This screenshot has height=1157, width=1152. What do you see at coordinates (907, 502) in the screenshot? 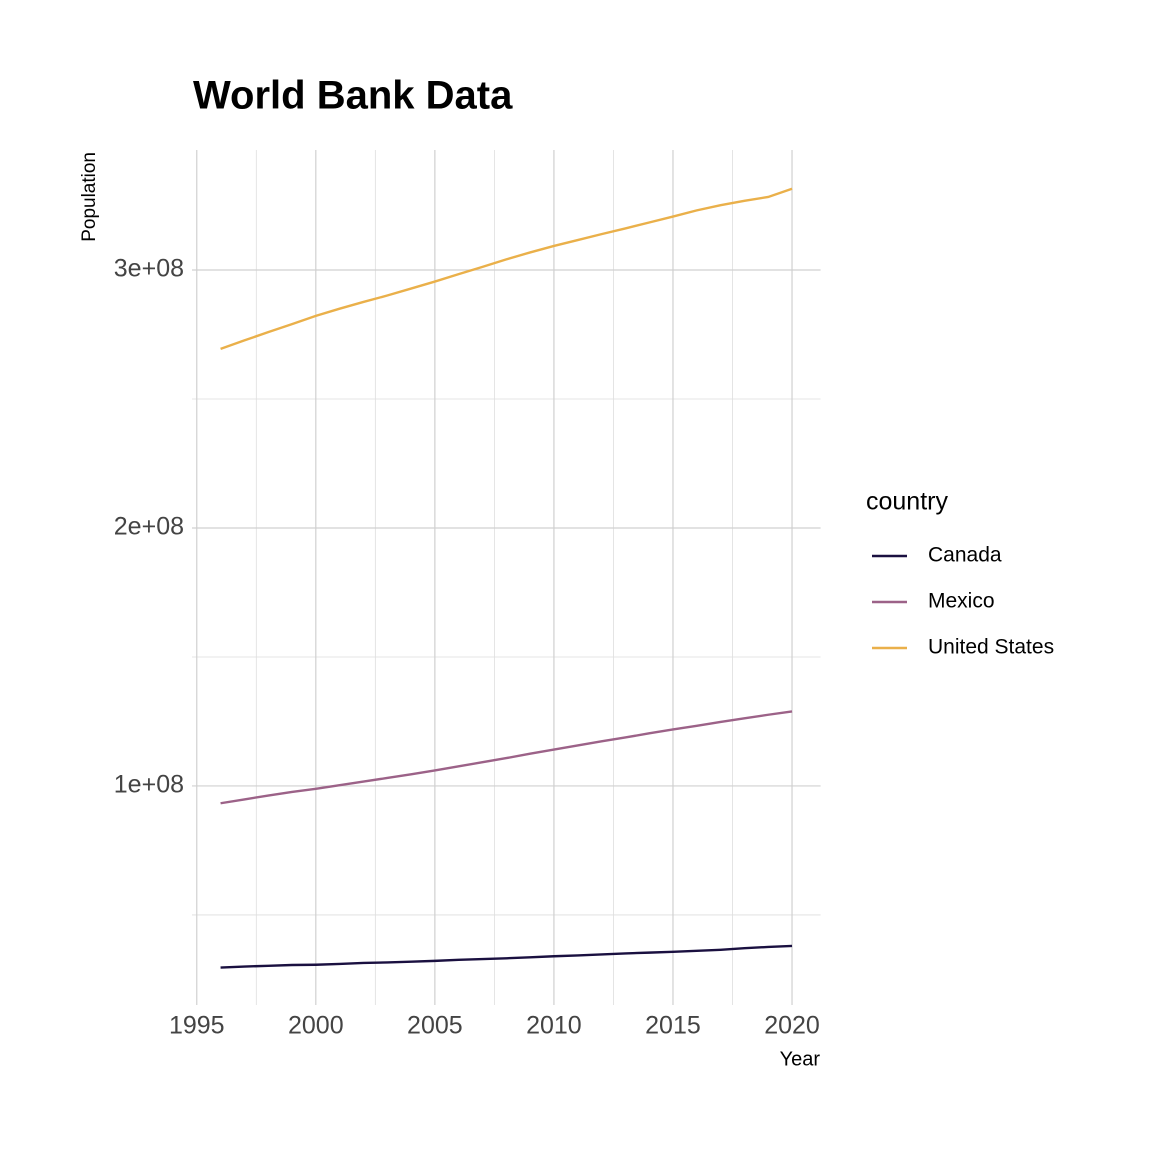
I see `legend-title: country` at bounding box center [907, 502].